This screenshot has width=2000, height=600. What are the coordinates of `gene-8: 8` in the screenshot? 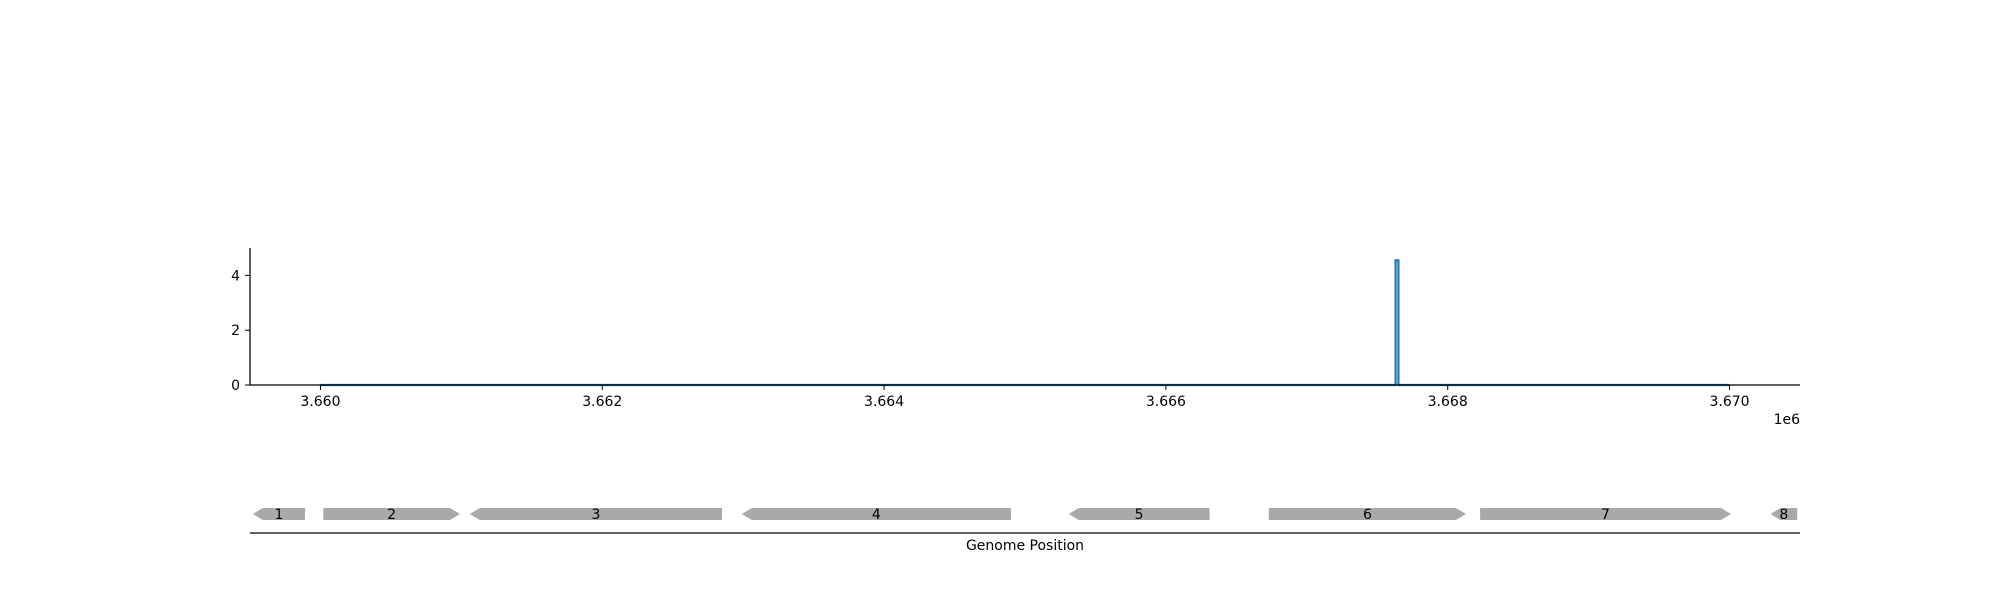 It's located at (1784, 515).